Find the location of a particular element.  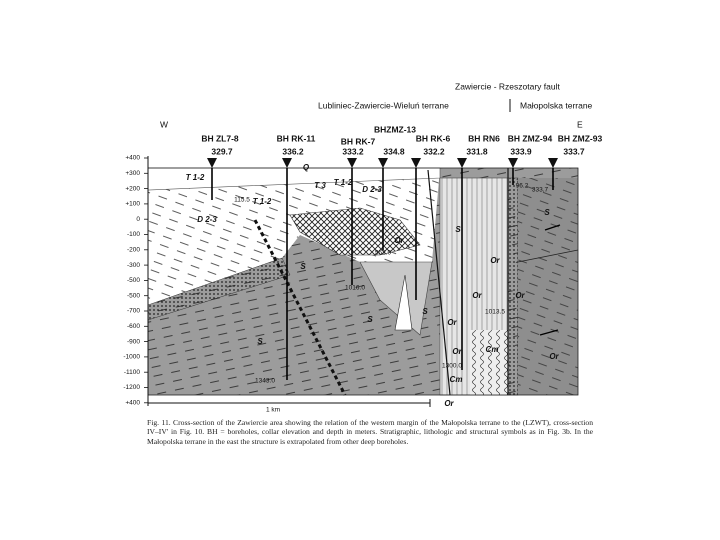

west-label: W is located at coordinates (164, 124).